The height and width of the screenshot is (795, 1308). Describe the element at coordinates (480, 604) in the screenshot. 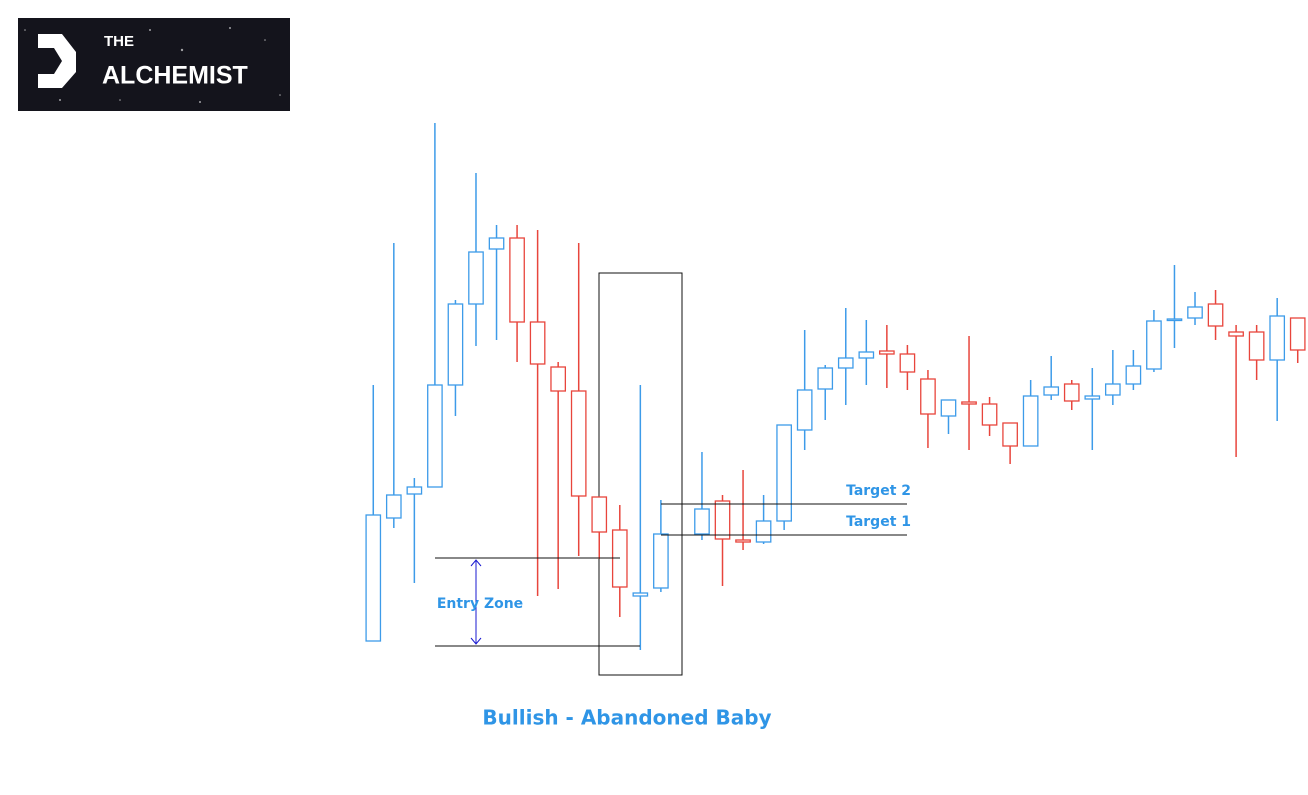

I see `entry-label: Entry Zone` at that location.